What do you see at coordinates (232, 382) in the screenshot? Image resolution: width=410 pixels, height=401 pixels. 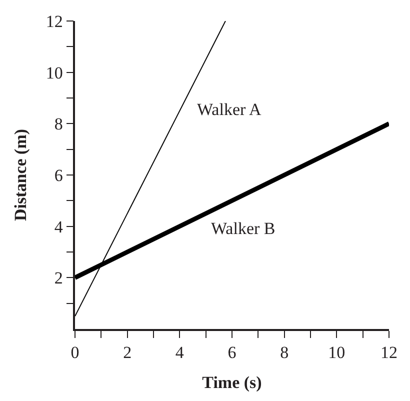 I see `x-axis-title: Time (s)` at bounding box center [232, 382].